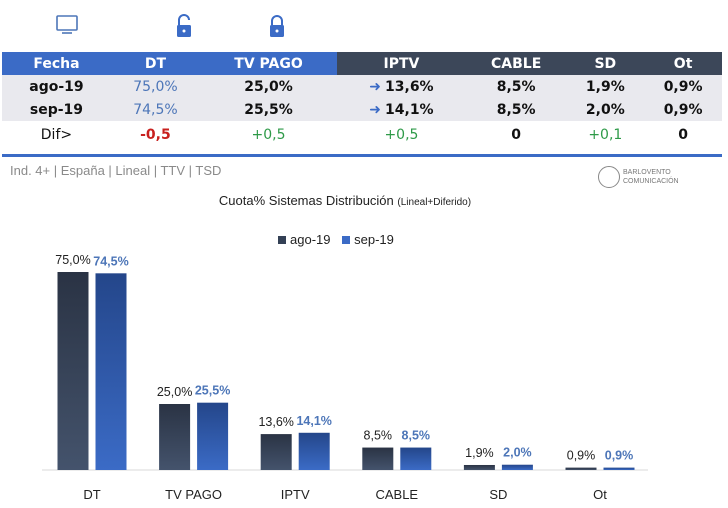  What do you see at coordinates (268, 109) in the screenshot?
I see `cell: 25,5%` at bounding box center [268, 109].